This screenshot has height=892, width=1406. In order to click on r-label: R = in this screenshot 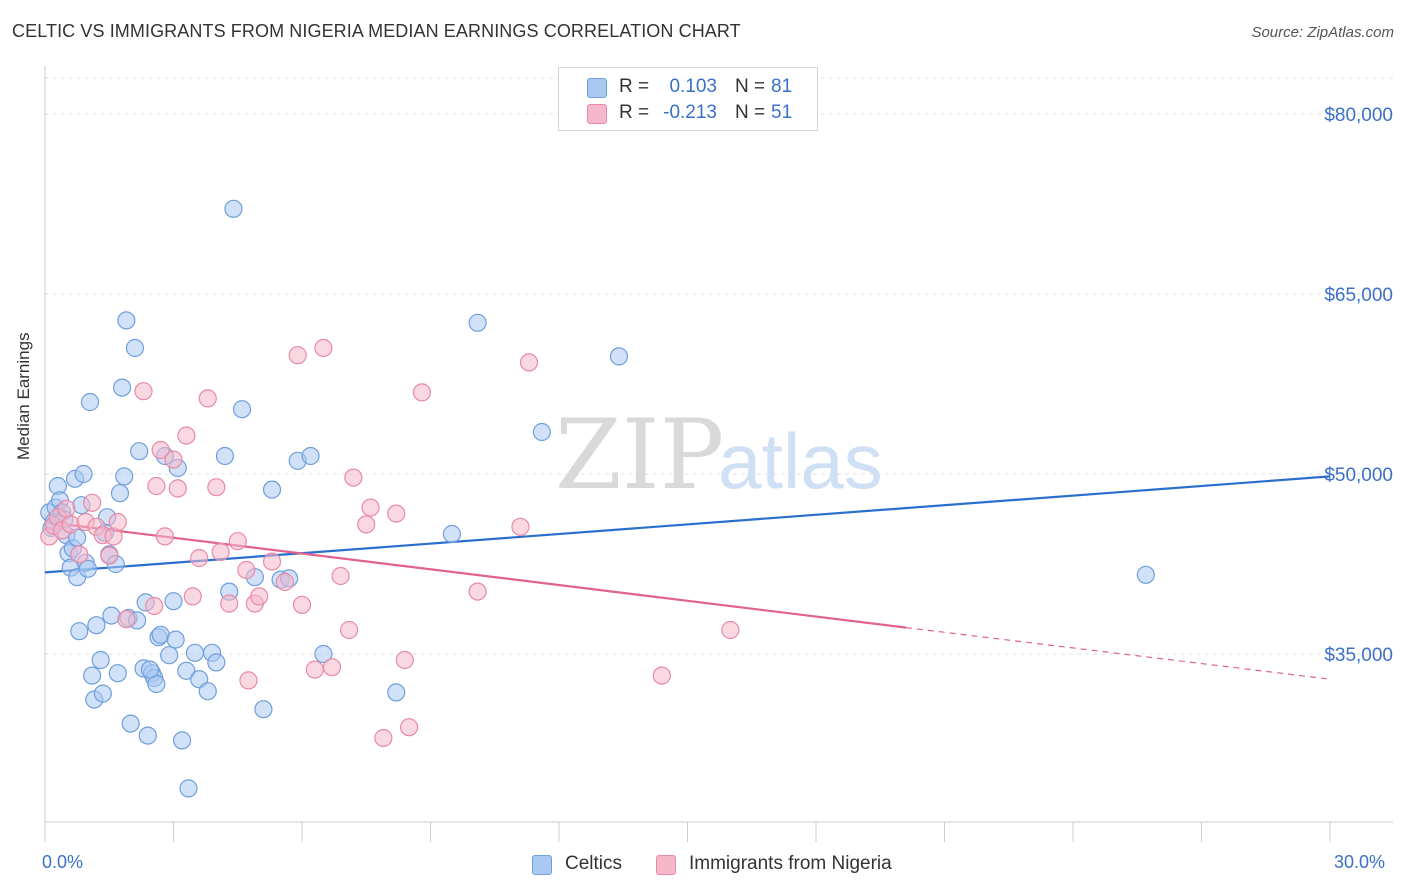, I will do `click(634, 86)`.